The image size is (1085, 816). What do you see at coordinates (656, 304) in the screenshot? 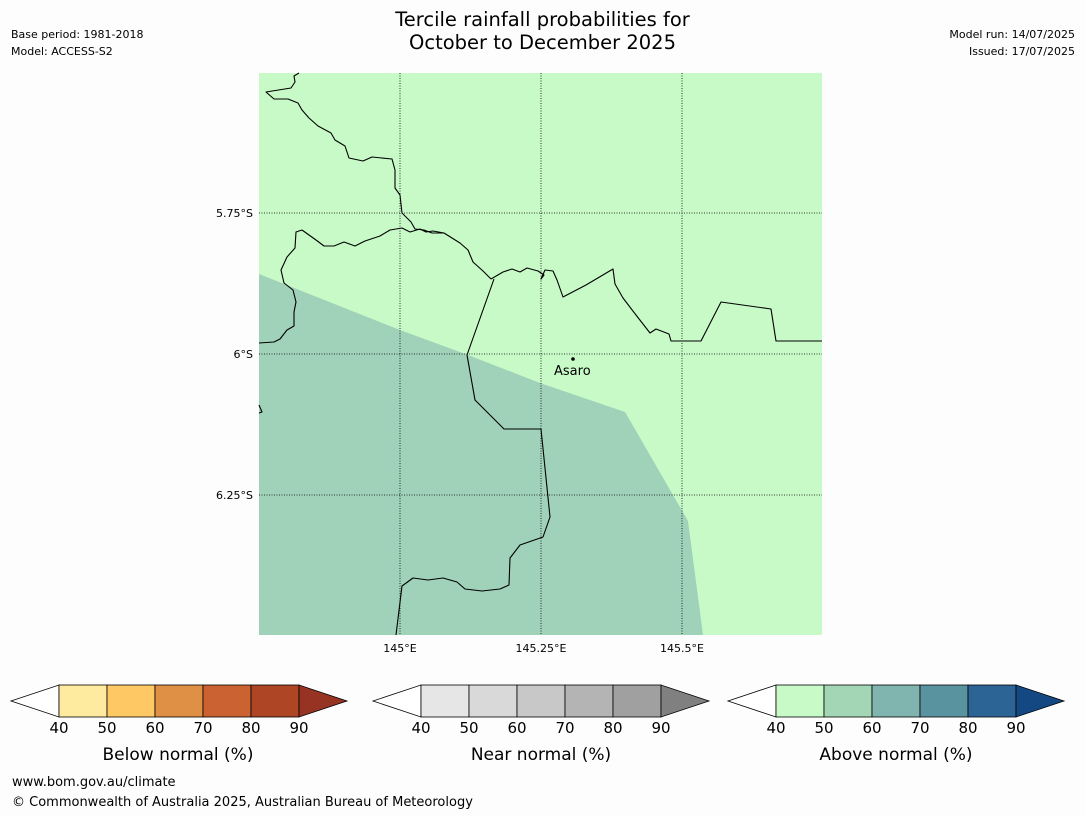
I see `border-east` at bounding box center [656, 304].